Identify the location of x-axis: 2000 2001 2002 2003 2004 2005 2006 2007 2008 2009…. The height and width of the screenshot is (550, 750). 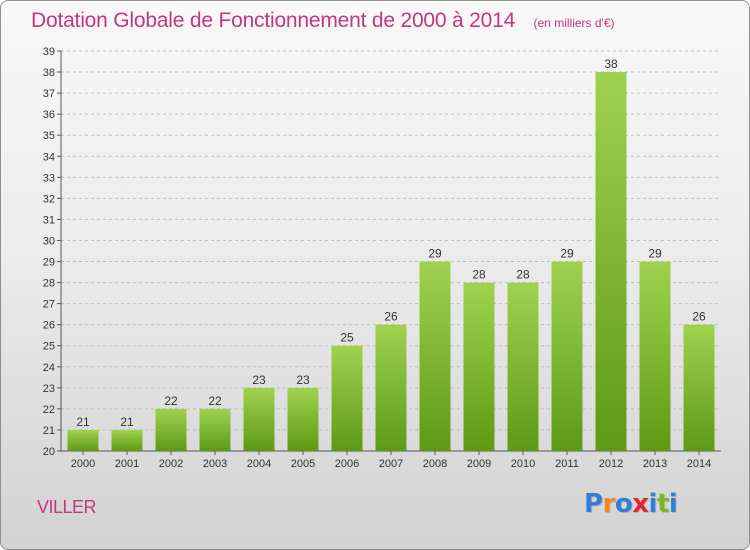
(391, 460).